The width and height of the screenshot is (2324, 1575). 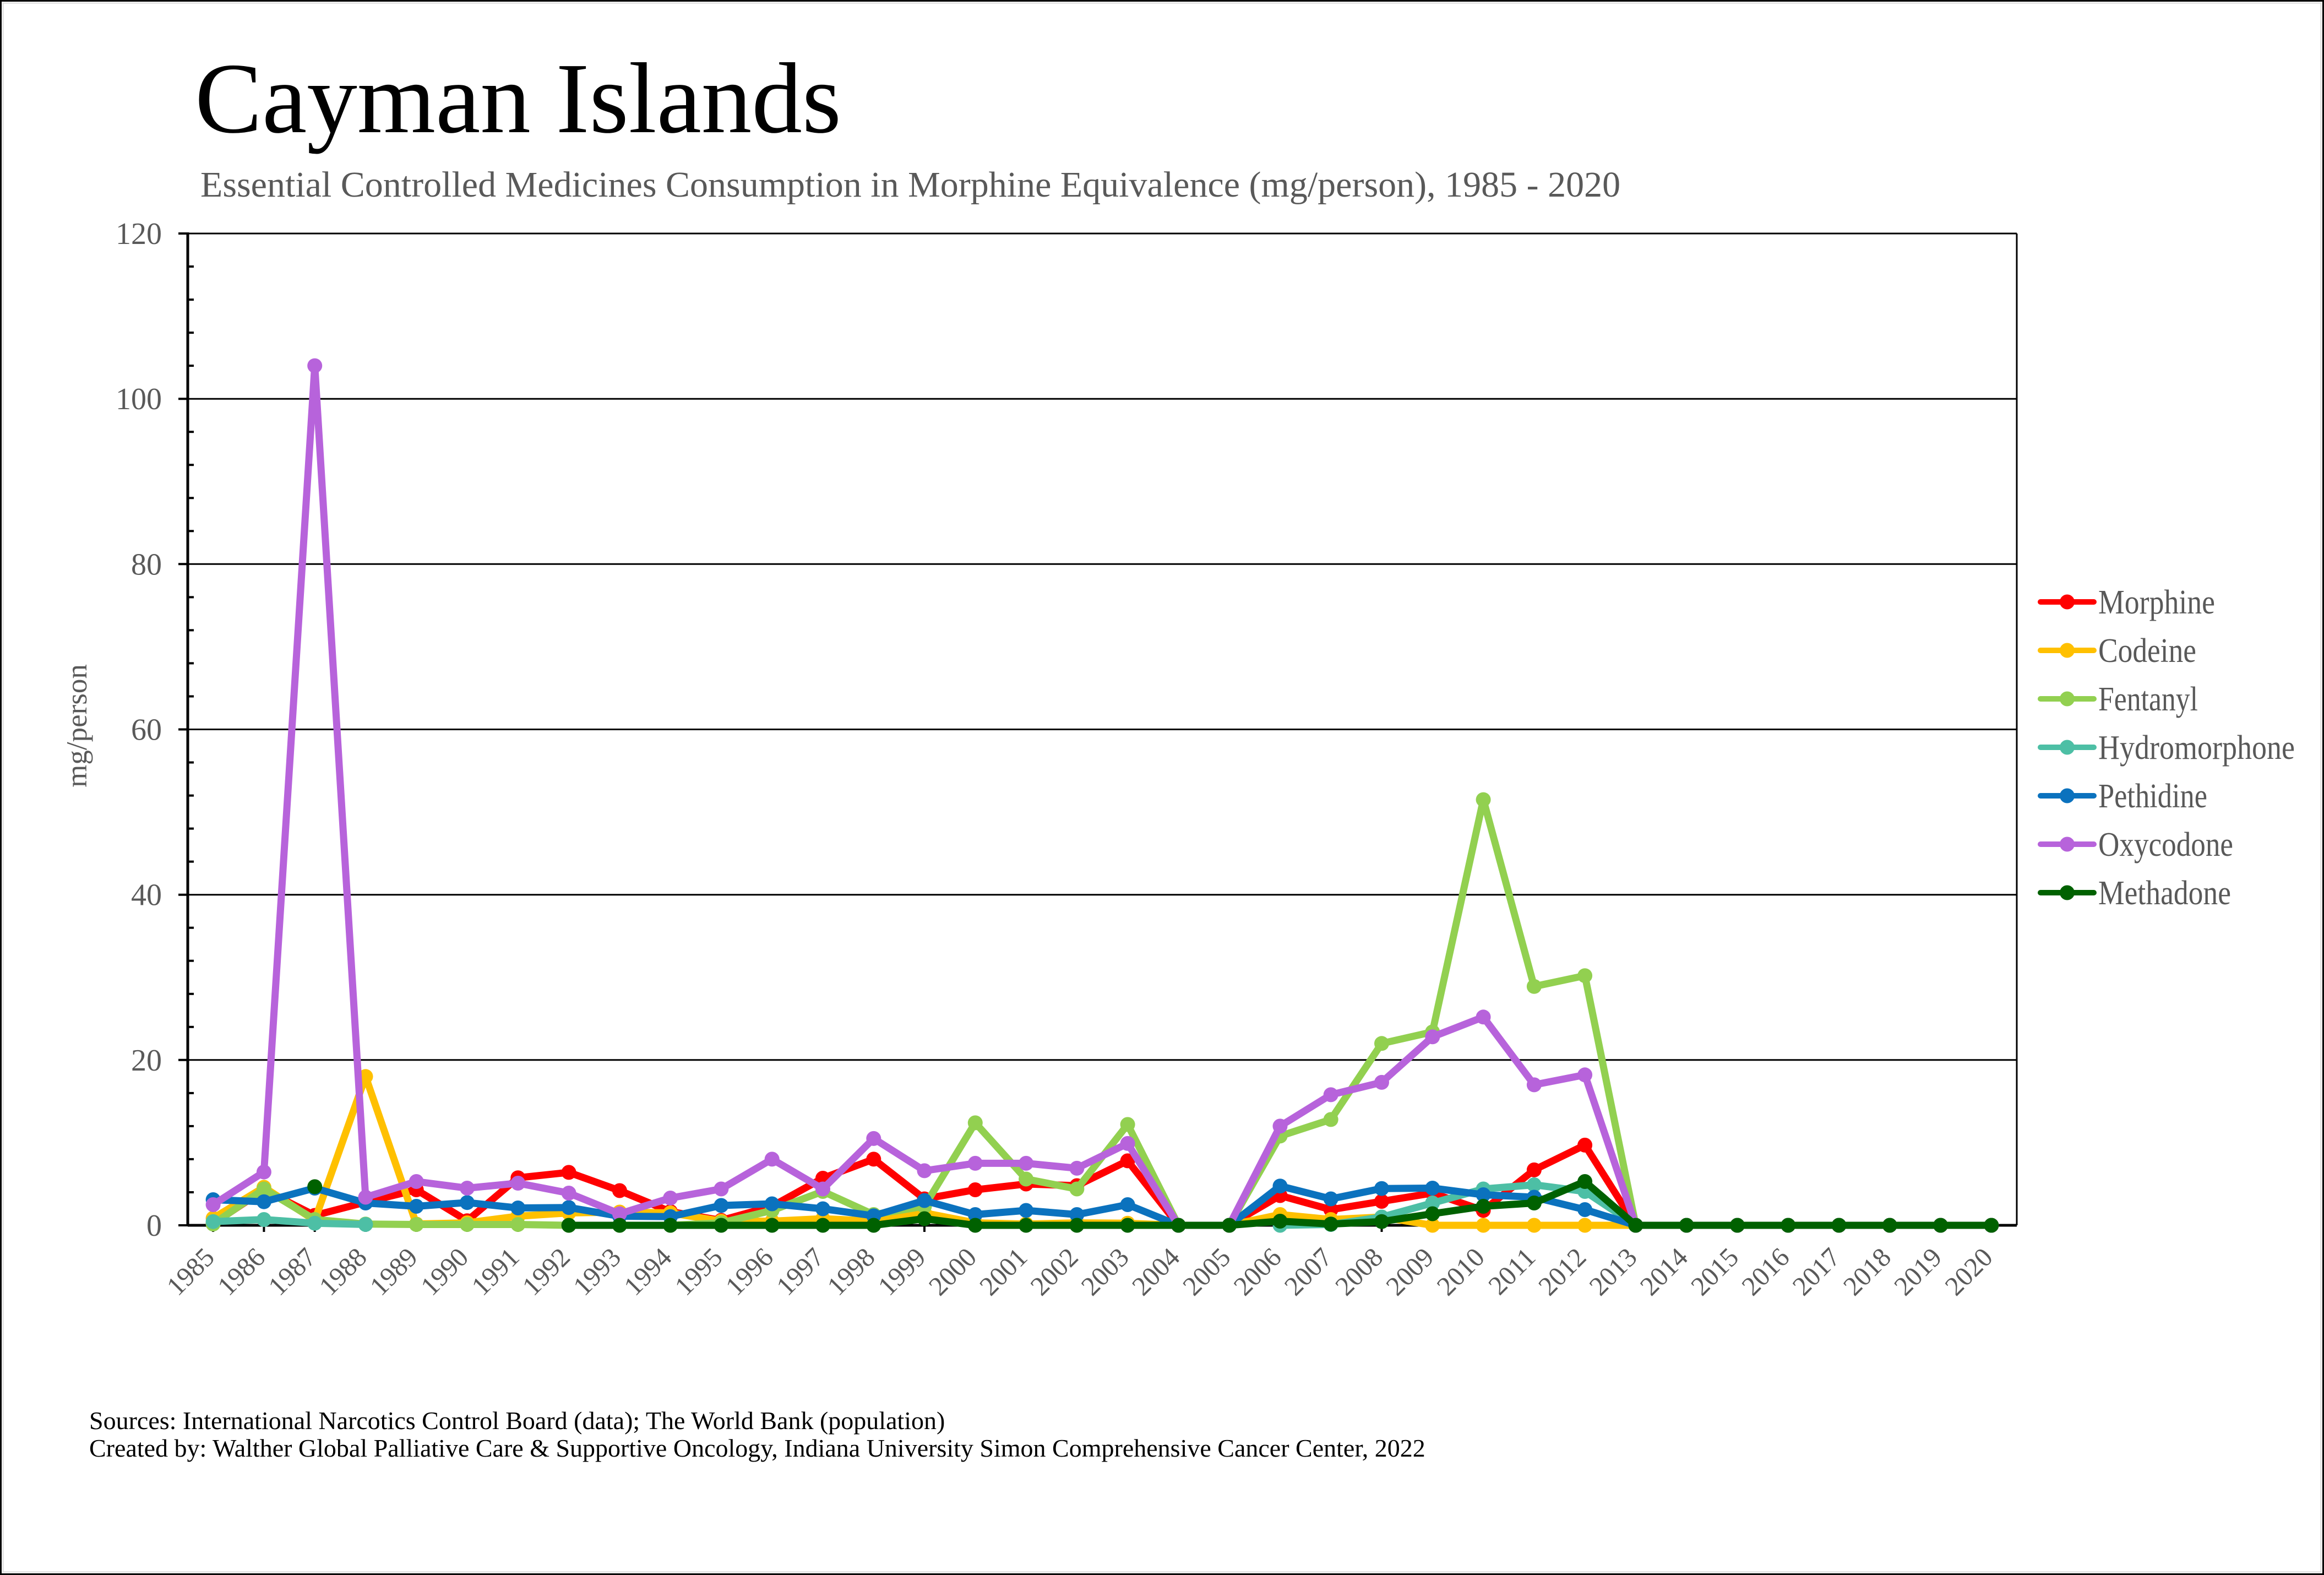 I want to click on svg-text: 60, so click(x=146, y=730).